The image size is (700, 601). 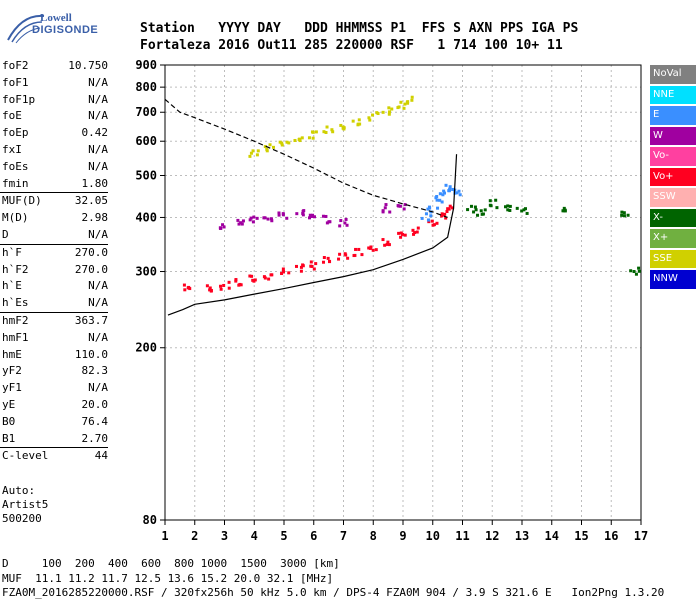 I want to click on y-tick-label: 900, so click(x=146, y=65).